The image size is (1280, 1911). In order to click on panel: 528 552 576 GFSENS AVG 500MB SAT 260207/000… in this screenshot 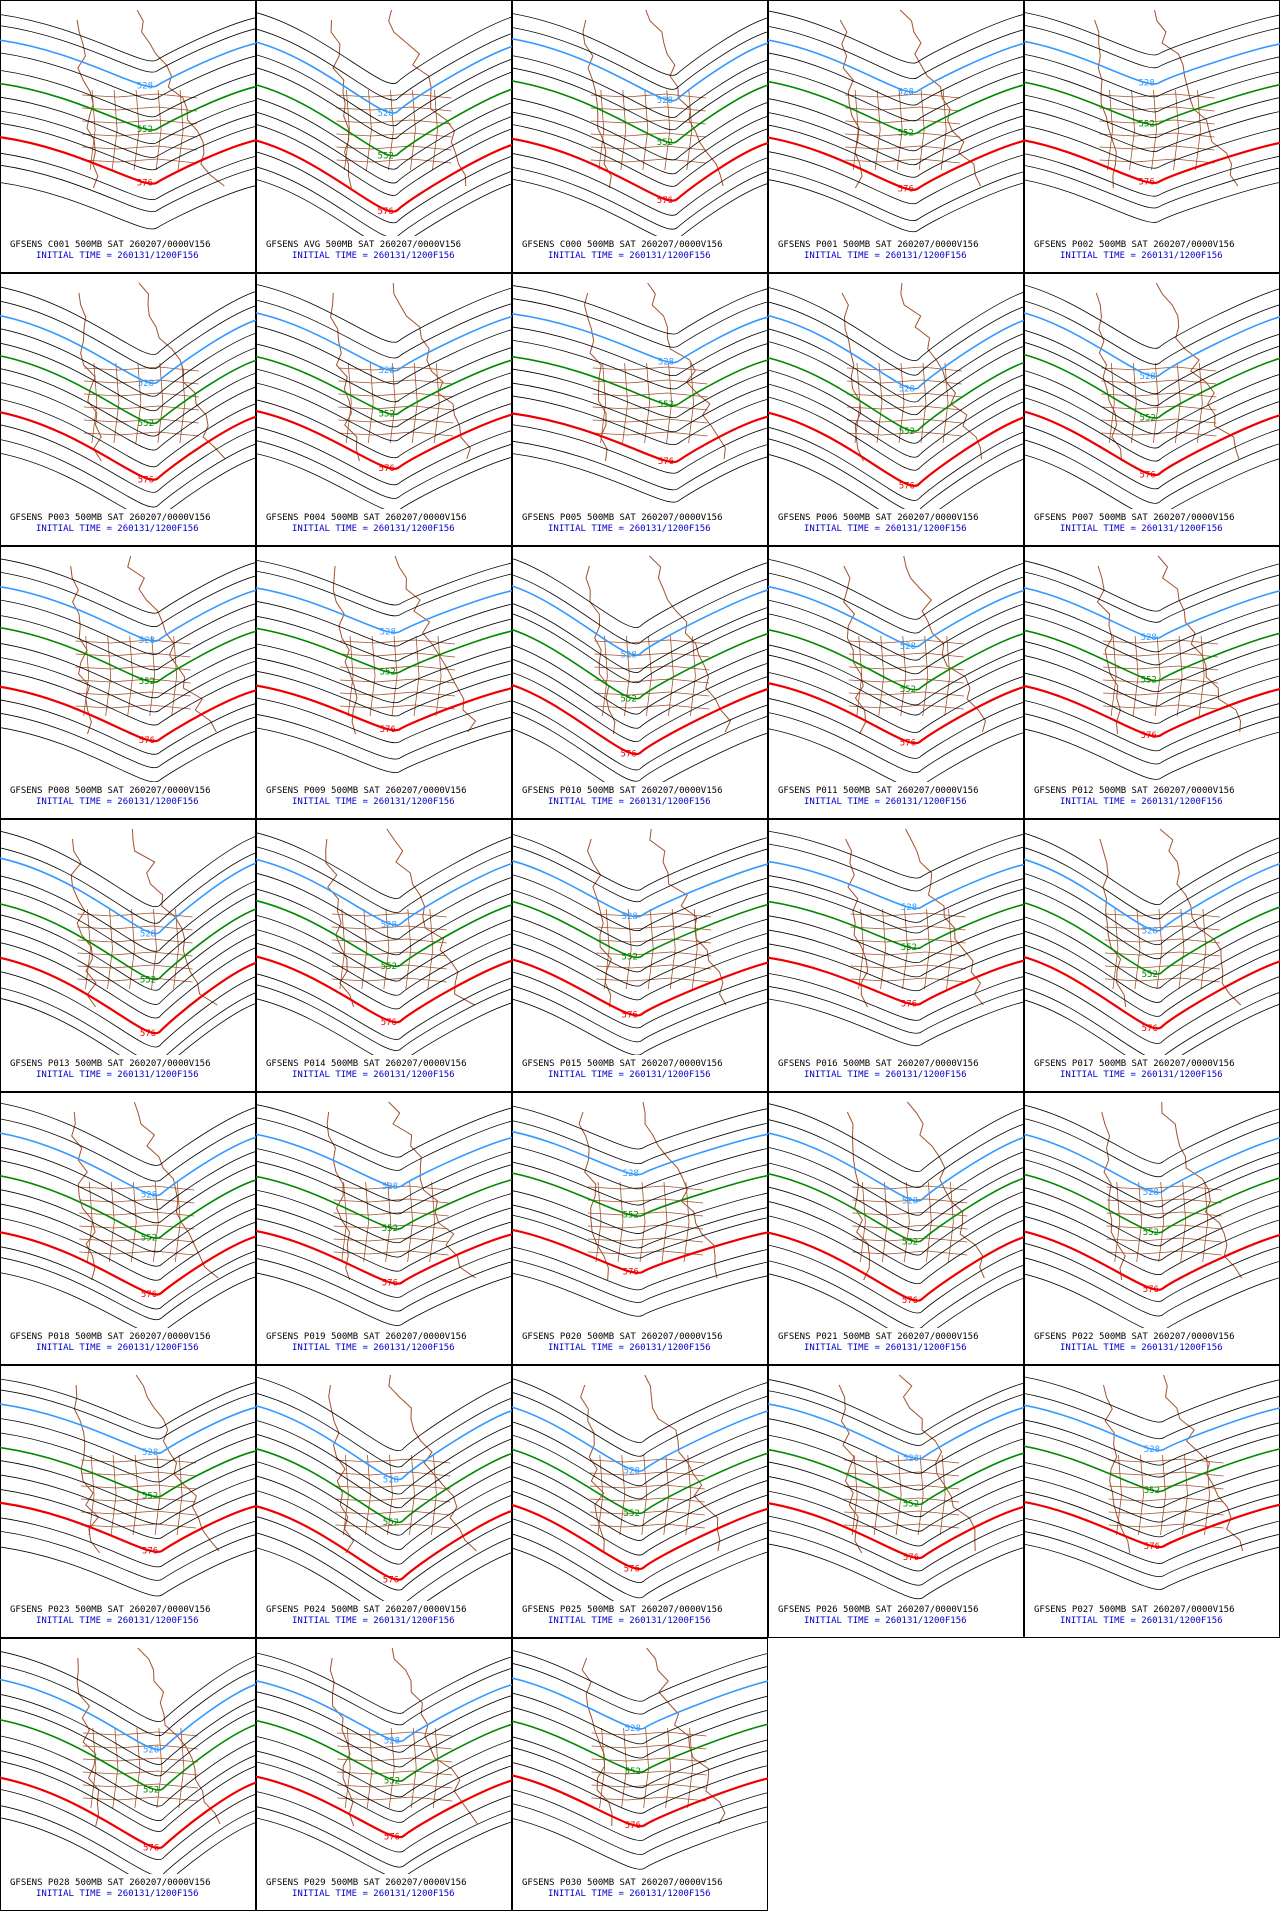, I will do `click(384, 136)`.